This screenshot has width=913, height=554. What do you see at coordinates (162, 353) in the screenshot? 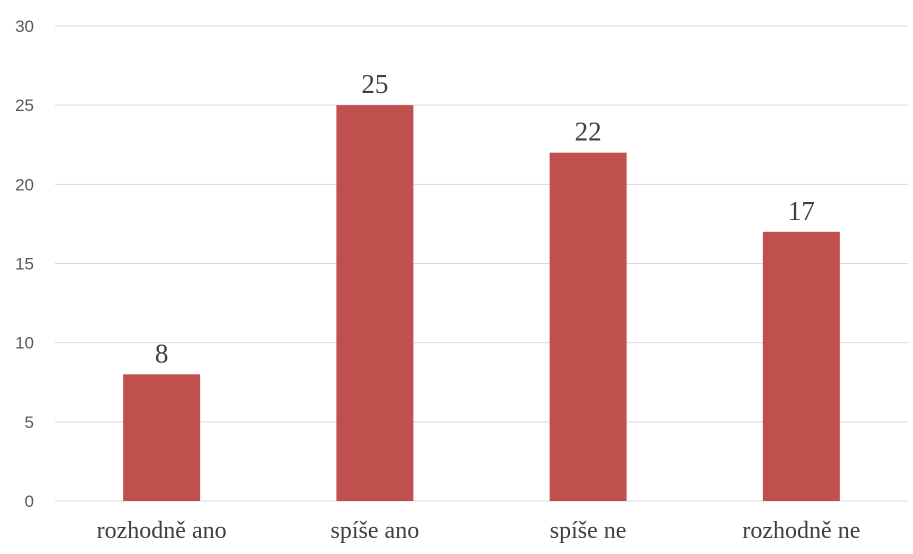
I see `data-label: 8` at bounding box center [162, 353].